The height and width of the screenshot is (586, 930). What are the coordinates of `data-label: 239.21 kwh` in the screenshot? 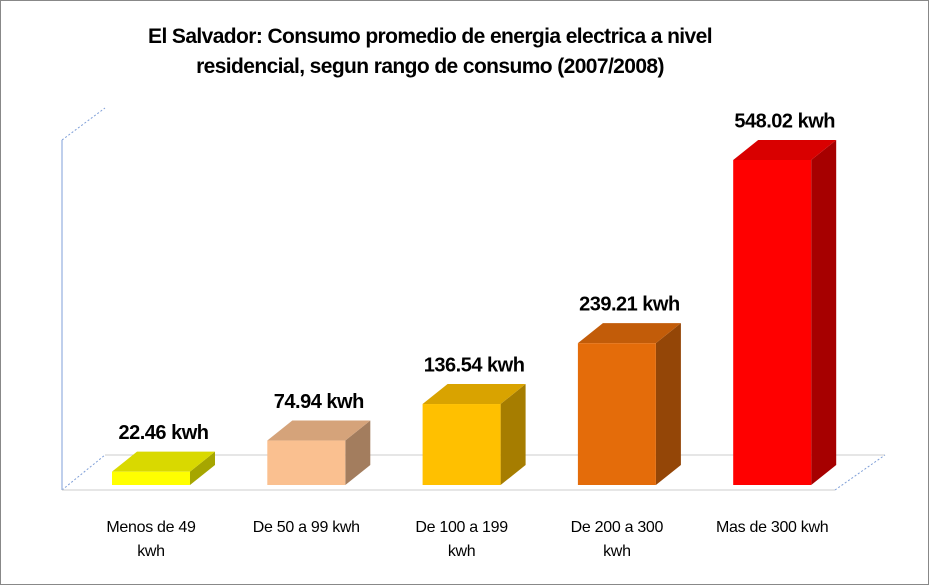 It's located at (629, 304).